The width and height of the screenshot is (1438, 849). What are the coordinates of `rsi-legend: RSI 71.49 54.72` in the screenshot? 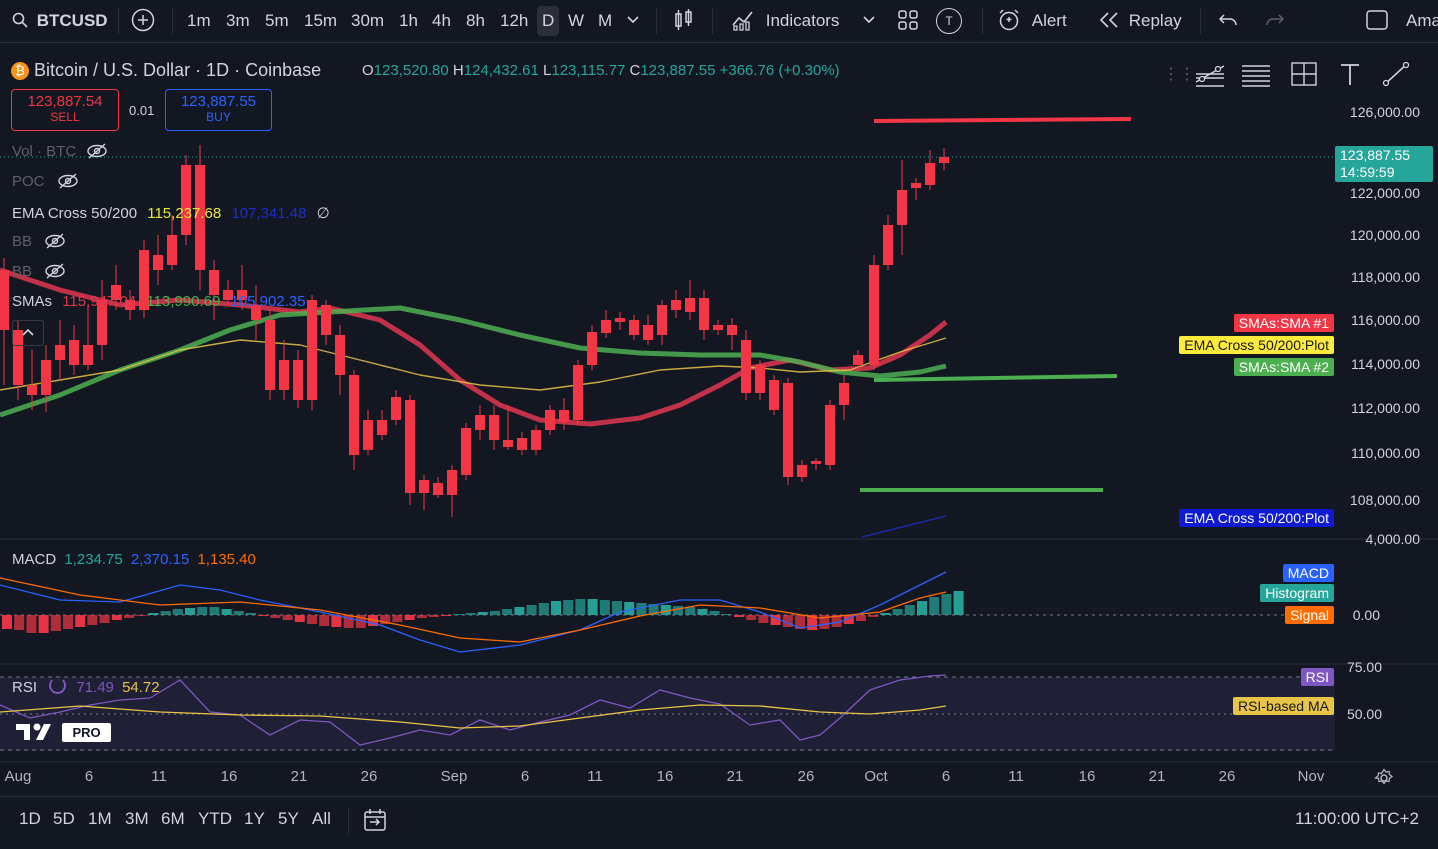 It's located at (86, 686).